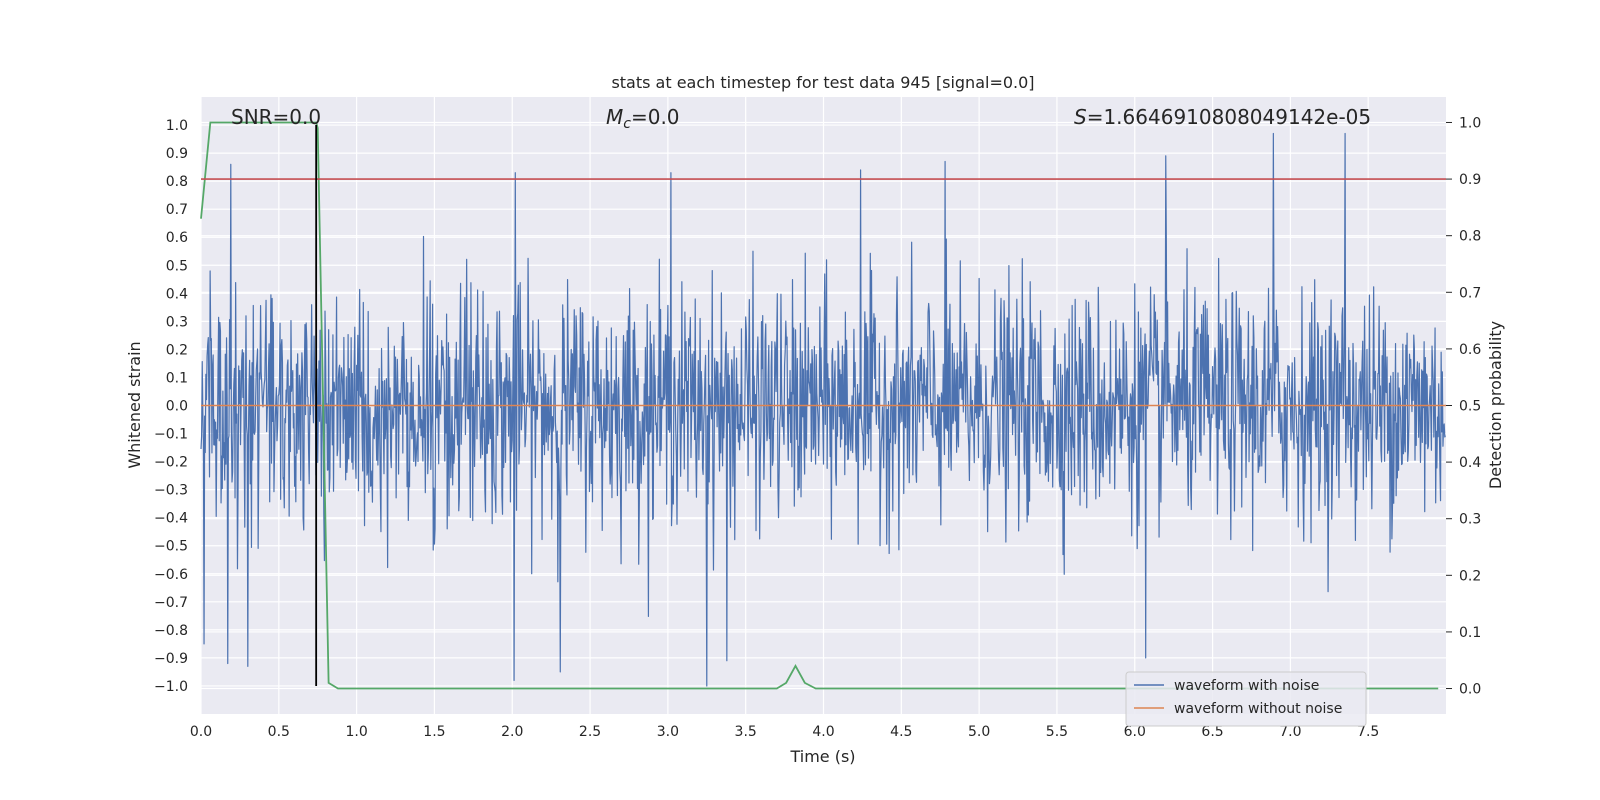 The height and width of the screenshot is (800, 1600). Describe the element at coordinates (979, 732) in the screenshot. I see `x-tick-label: 5.0` at that location.